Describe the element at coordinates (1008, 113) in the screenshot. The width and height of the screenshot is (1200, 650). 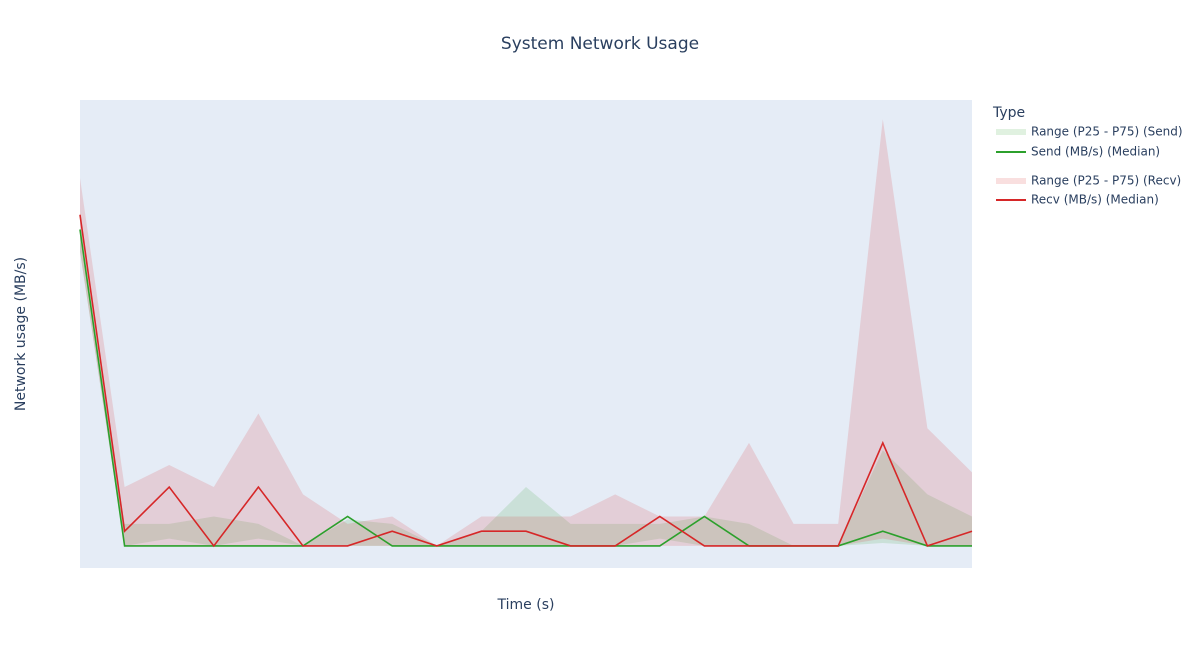
I see `legend-title: Type` at that location.